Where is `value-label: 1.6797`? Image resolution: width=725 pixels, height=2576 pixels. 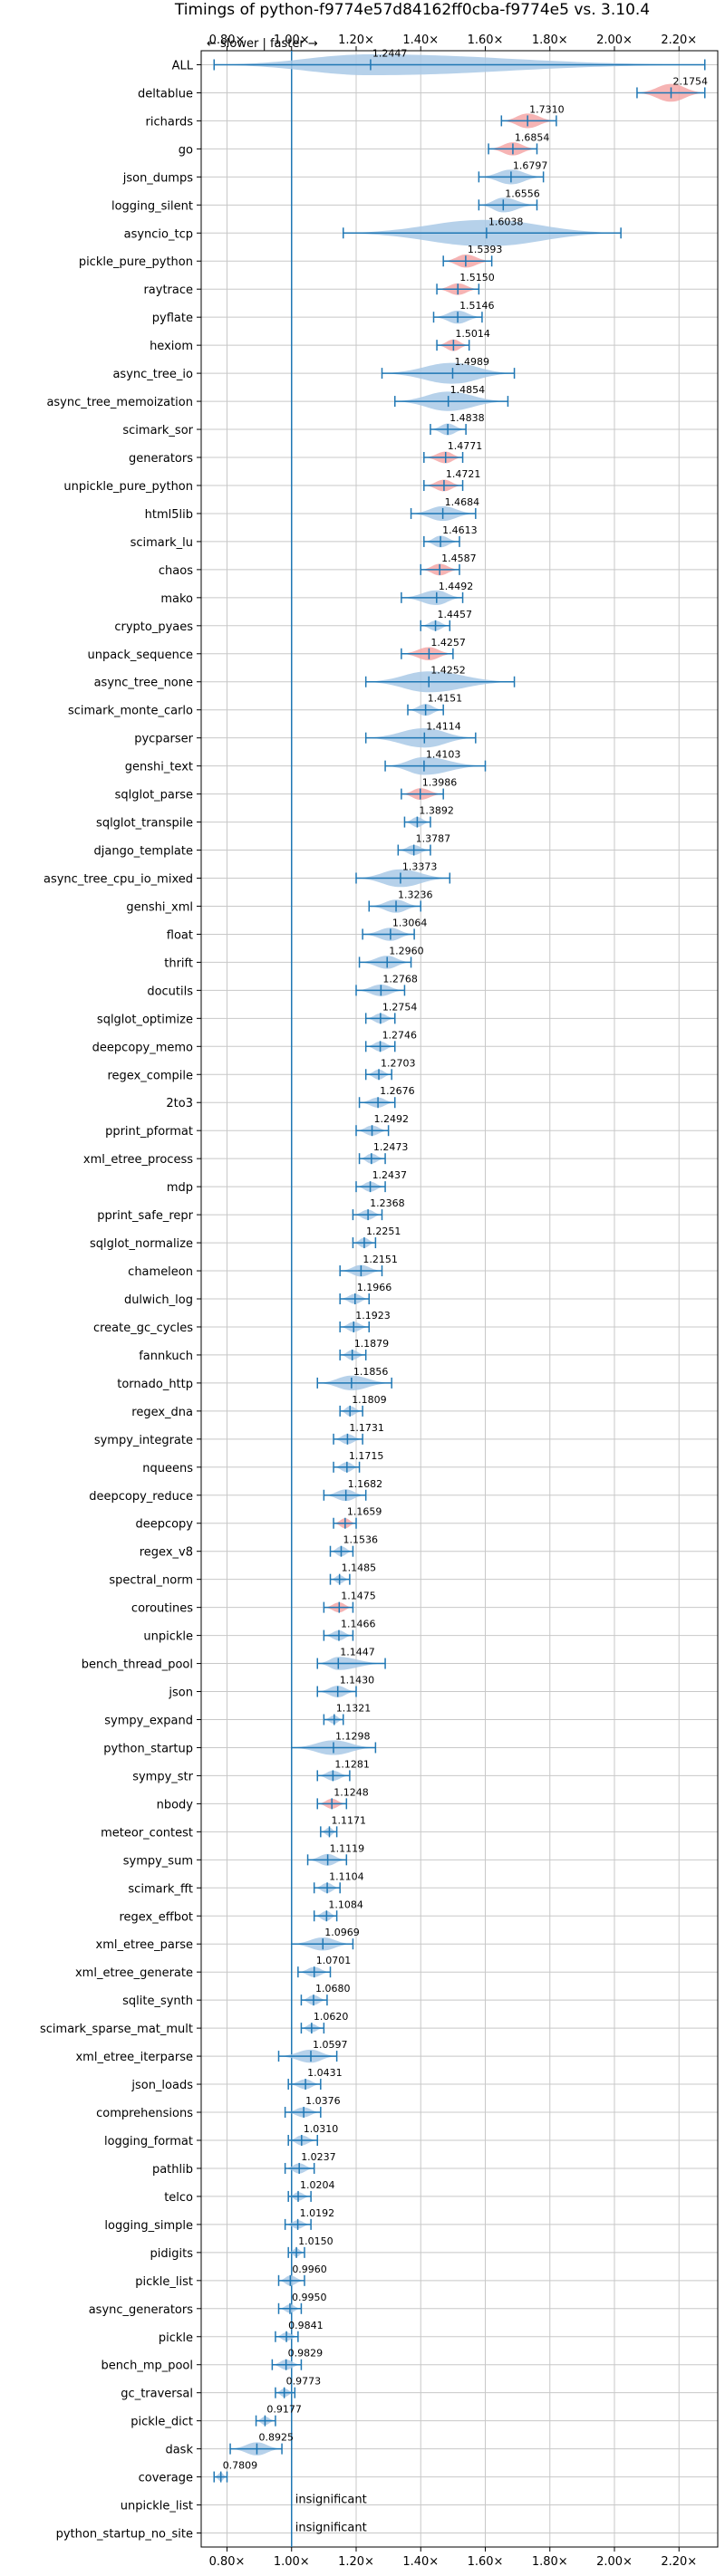
value-label: 1.6797 is located at coordinates (530, 165).